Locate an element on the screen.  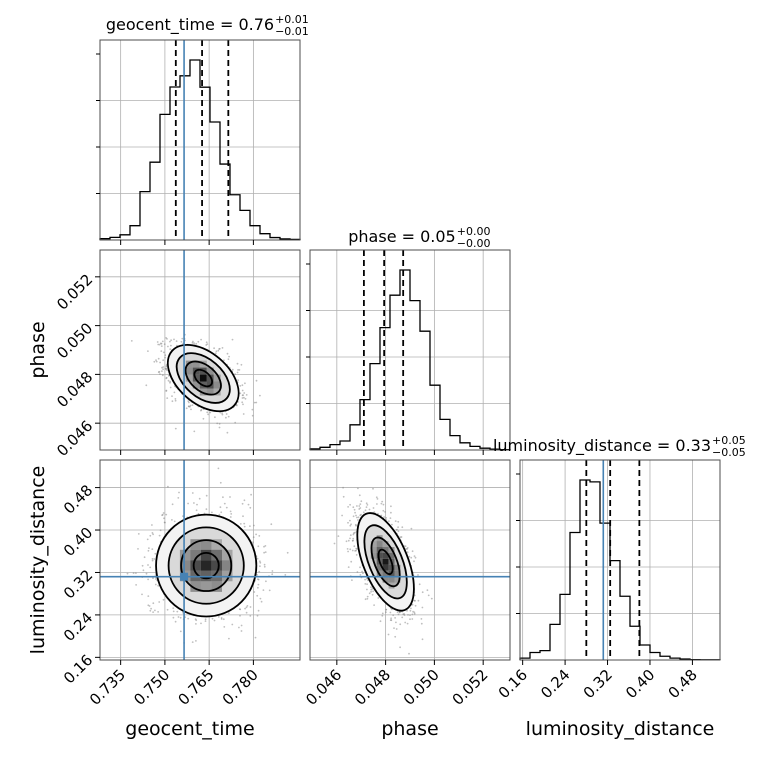
density-panel-geocent_time-luminosity_distance is located at coordinates (207, 555).